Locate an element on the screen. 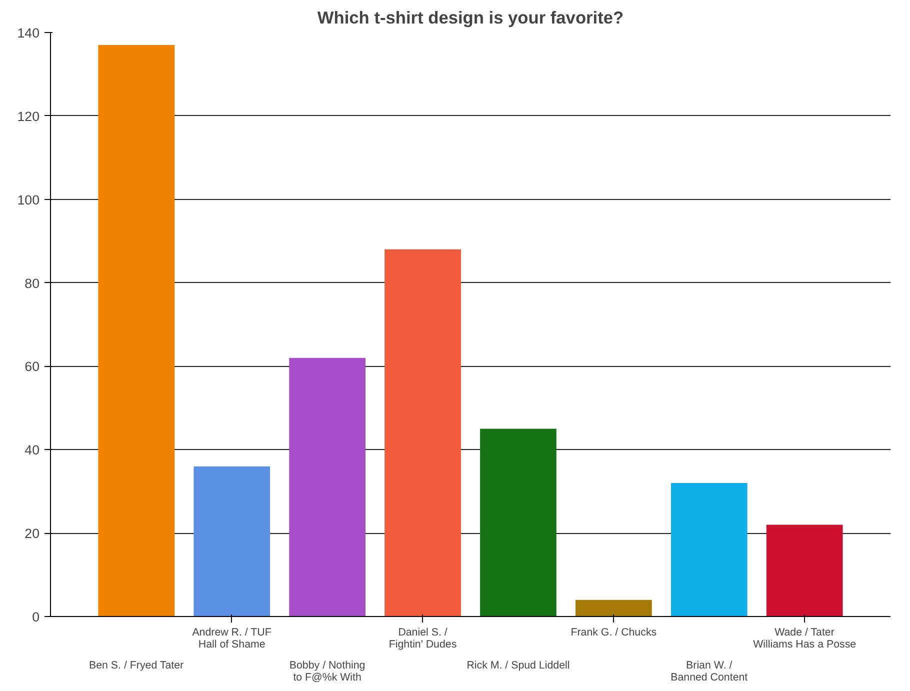  x-tick-label: Wade / Tater Williams Has a Posse is located at coordinates (804, 638).